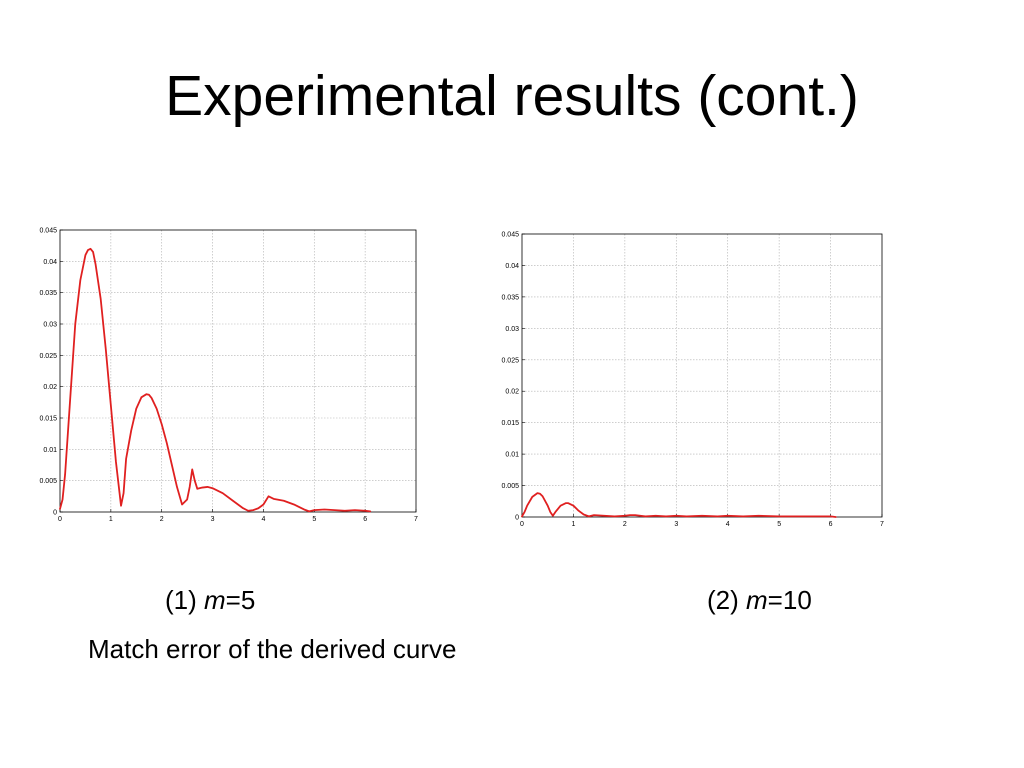 The image size is (1024, 768). What do you see at coordinates (512, 96) in the screenshot?
I see `slide-title: Experimental results (cont.)` at bounding box center [512, 96].